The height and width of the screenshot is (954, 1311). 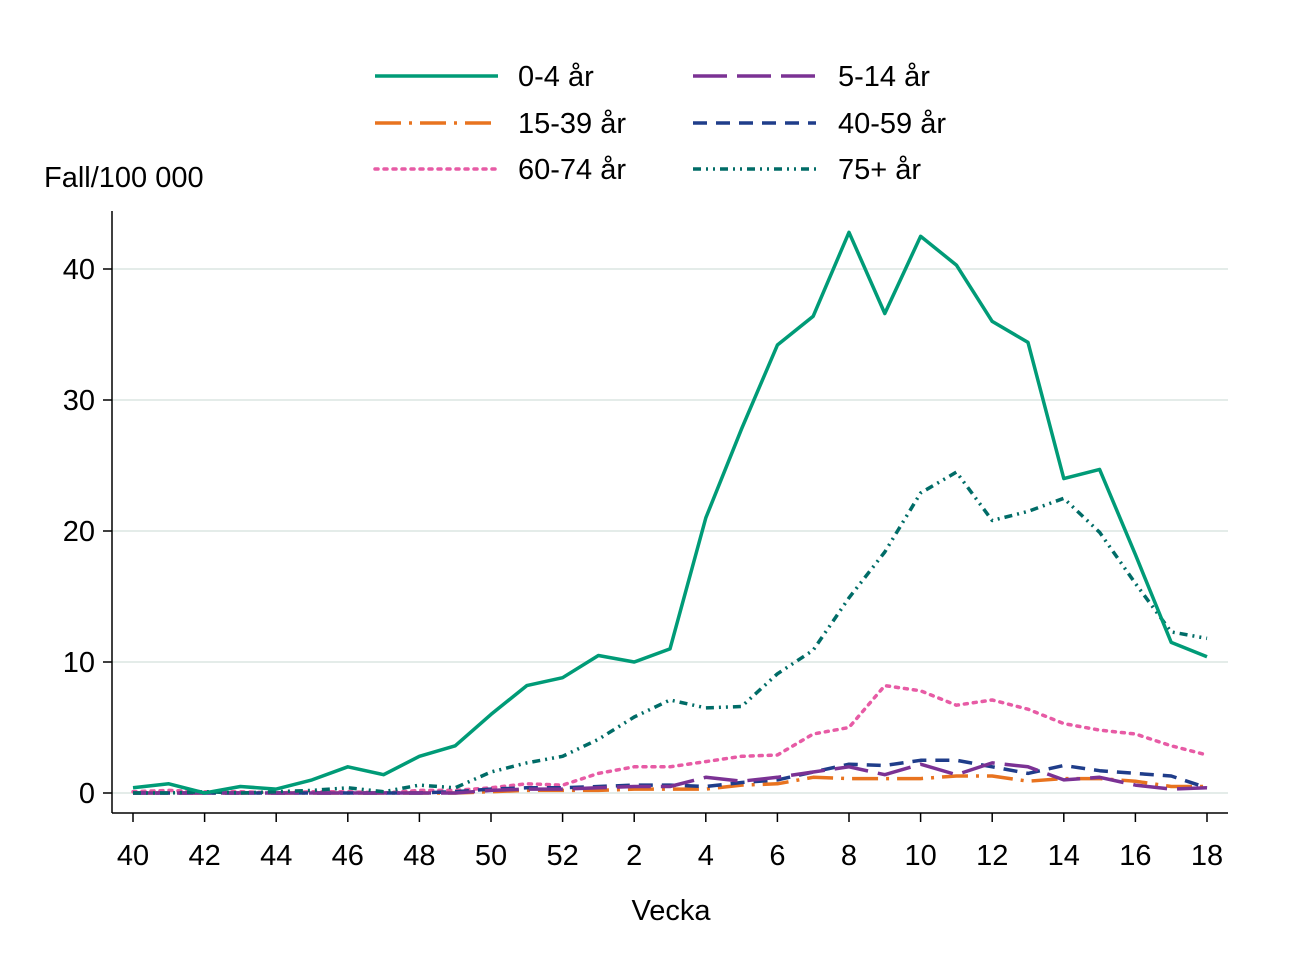 What do you see at coordinates (670, 778) in the screenshot?
I see `series-line-5-14-r` at bounding box center [670, 778].